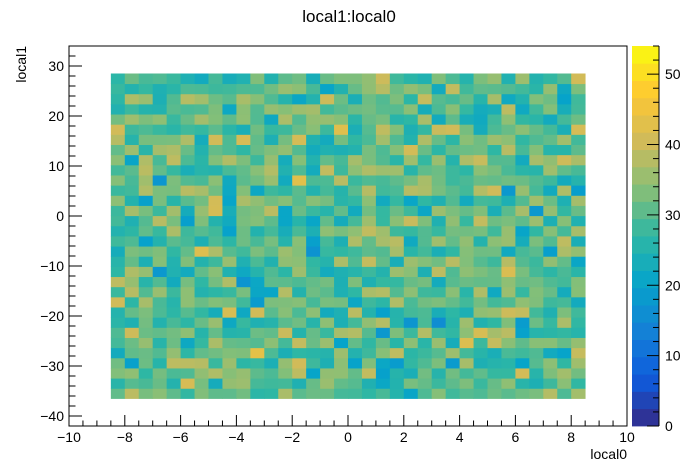  I want to click on y-tick-label: −10, so click(52, 266).